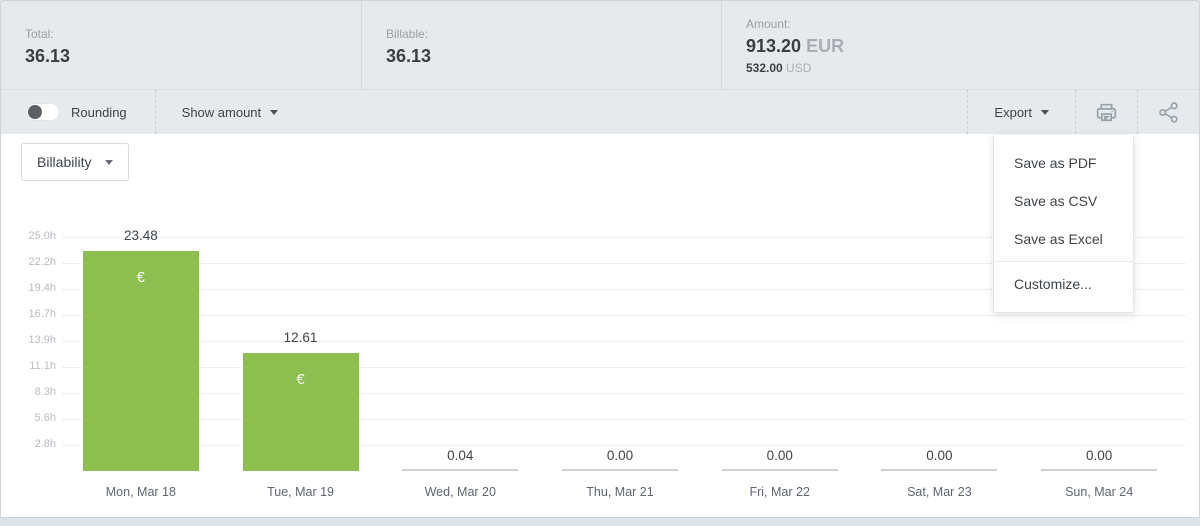  What do you see at coordinates (972, 68) in the screenshot?
I see `amount-secondary: 532.00 USD` at bounding box center [972, 68].